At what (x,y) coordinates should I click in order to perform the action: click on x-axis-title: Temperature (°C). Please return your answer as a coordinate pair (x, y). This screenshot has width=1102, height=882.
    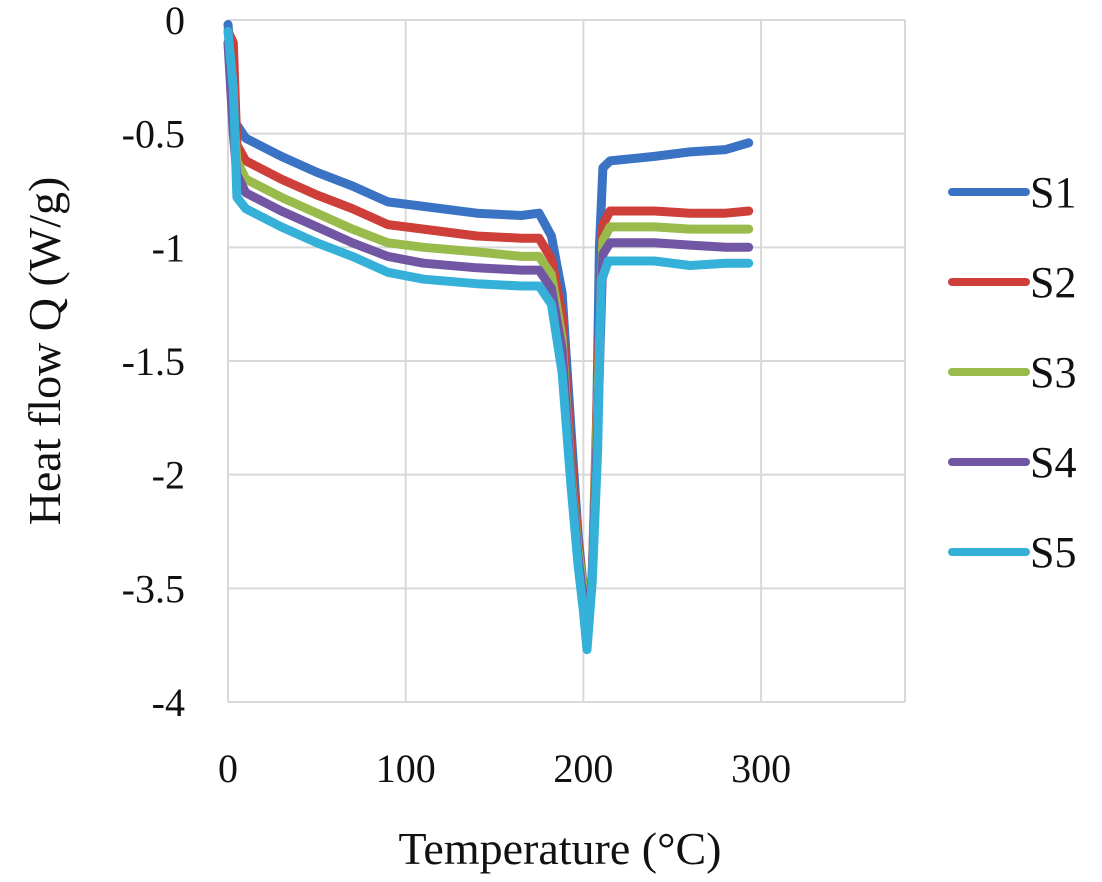
    Looking at the image, I should click on (560, 848).